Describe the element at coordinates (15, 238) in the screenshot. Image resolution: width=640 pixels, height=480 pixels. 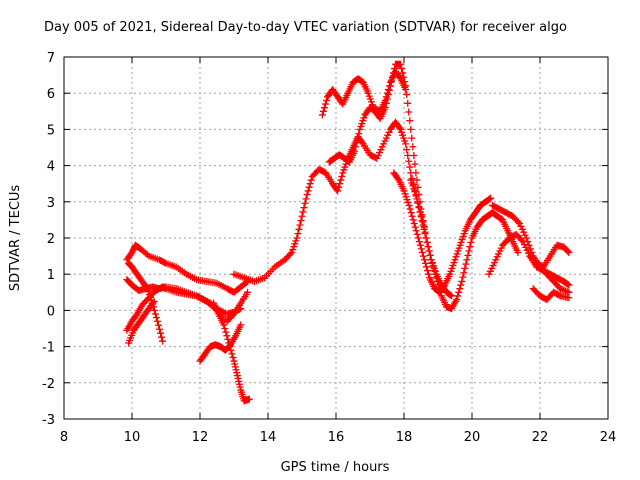
I see `y-axis-label: SDTVAR / TECUs` at that location.